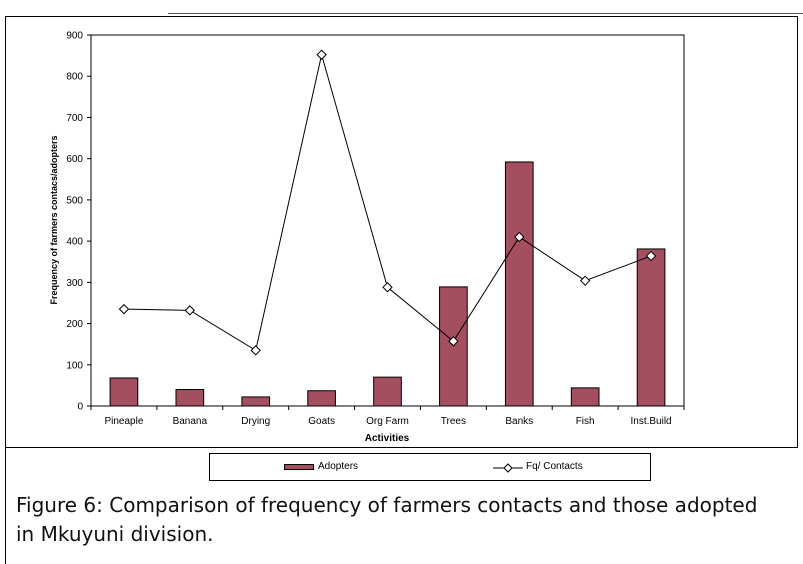 Image resolution: width=803 pixels, height=564 pixels. What do you see at coordinates (338, 466) in the screenshot?
I see `legend-label-adopters: Adopters` at bounding box center [338, 466].